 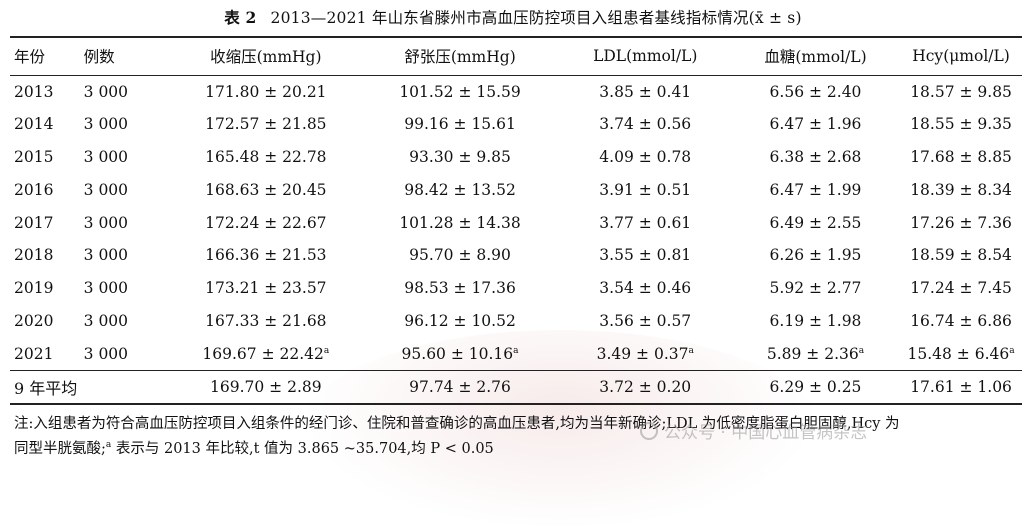 I want to click on cell-sbp: 168.63 ± 20.45, so click(x=265, y=189).